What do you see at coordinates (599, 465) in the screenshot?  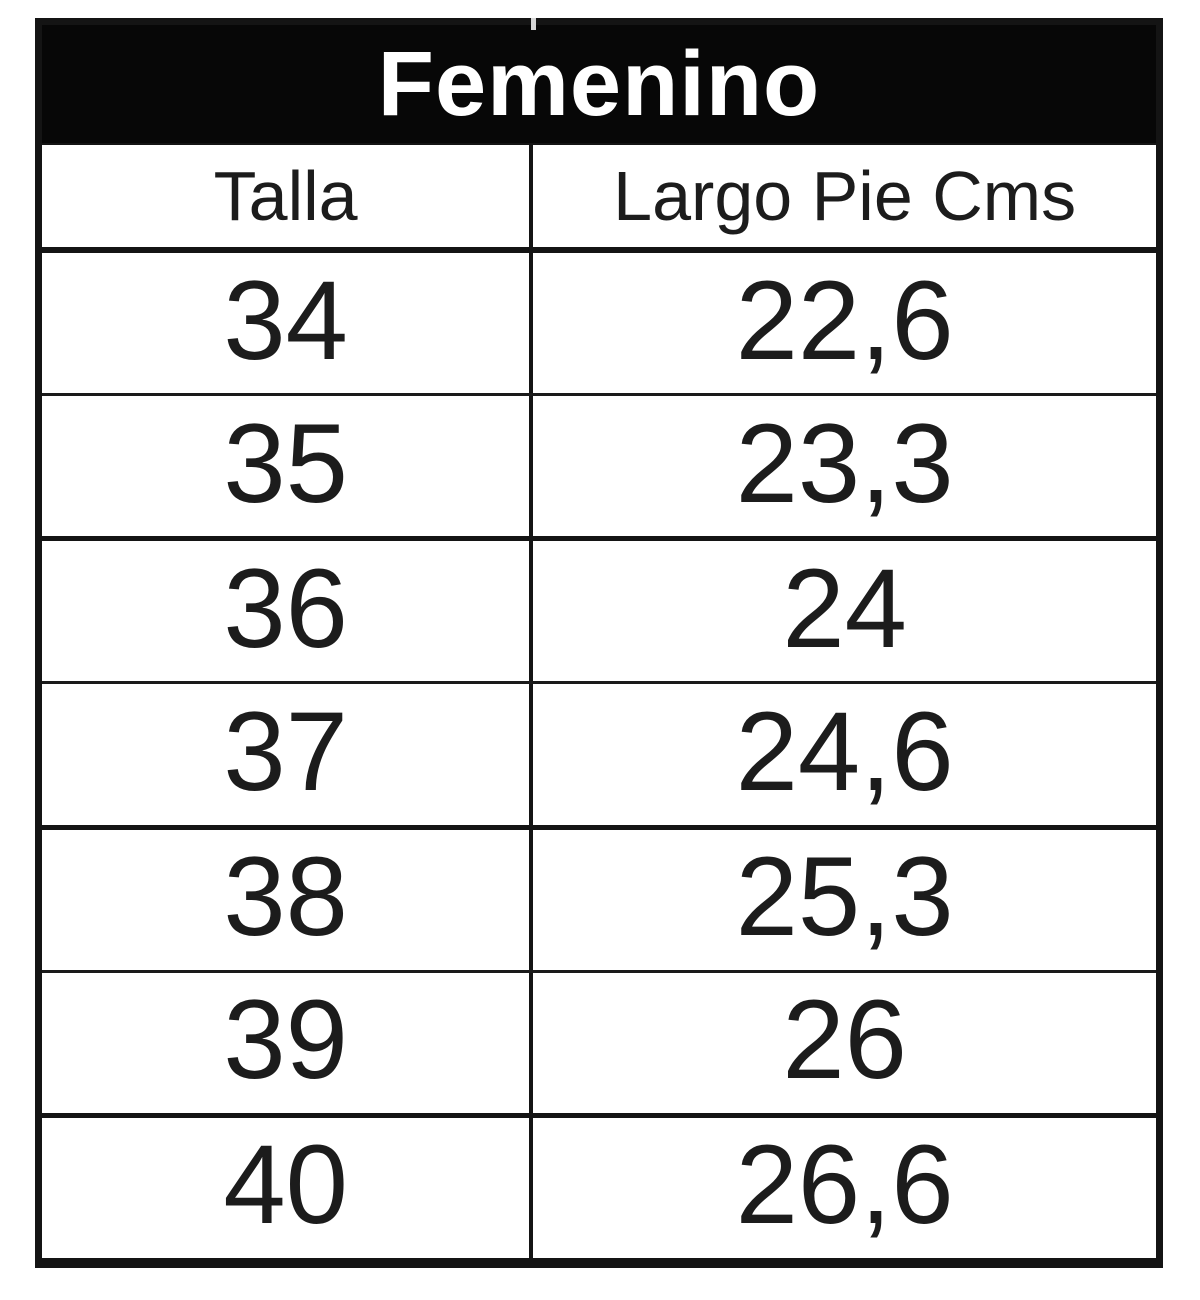 I see `table-row: 35 23,3` at bounding box center [599, 465].